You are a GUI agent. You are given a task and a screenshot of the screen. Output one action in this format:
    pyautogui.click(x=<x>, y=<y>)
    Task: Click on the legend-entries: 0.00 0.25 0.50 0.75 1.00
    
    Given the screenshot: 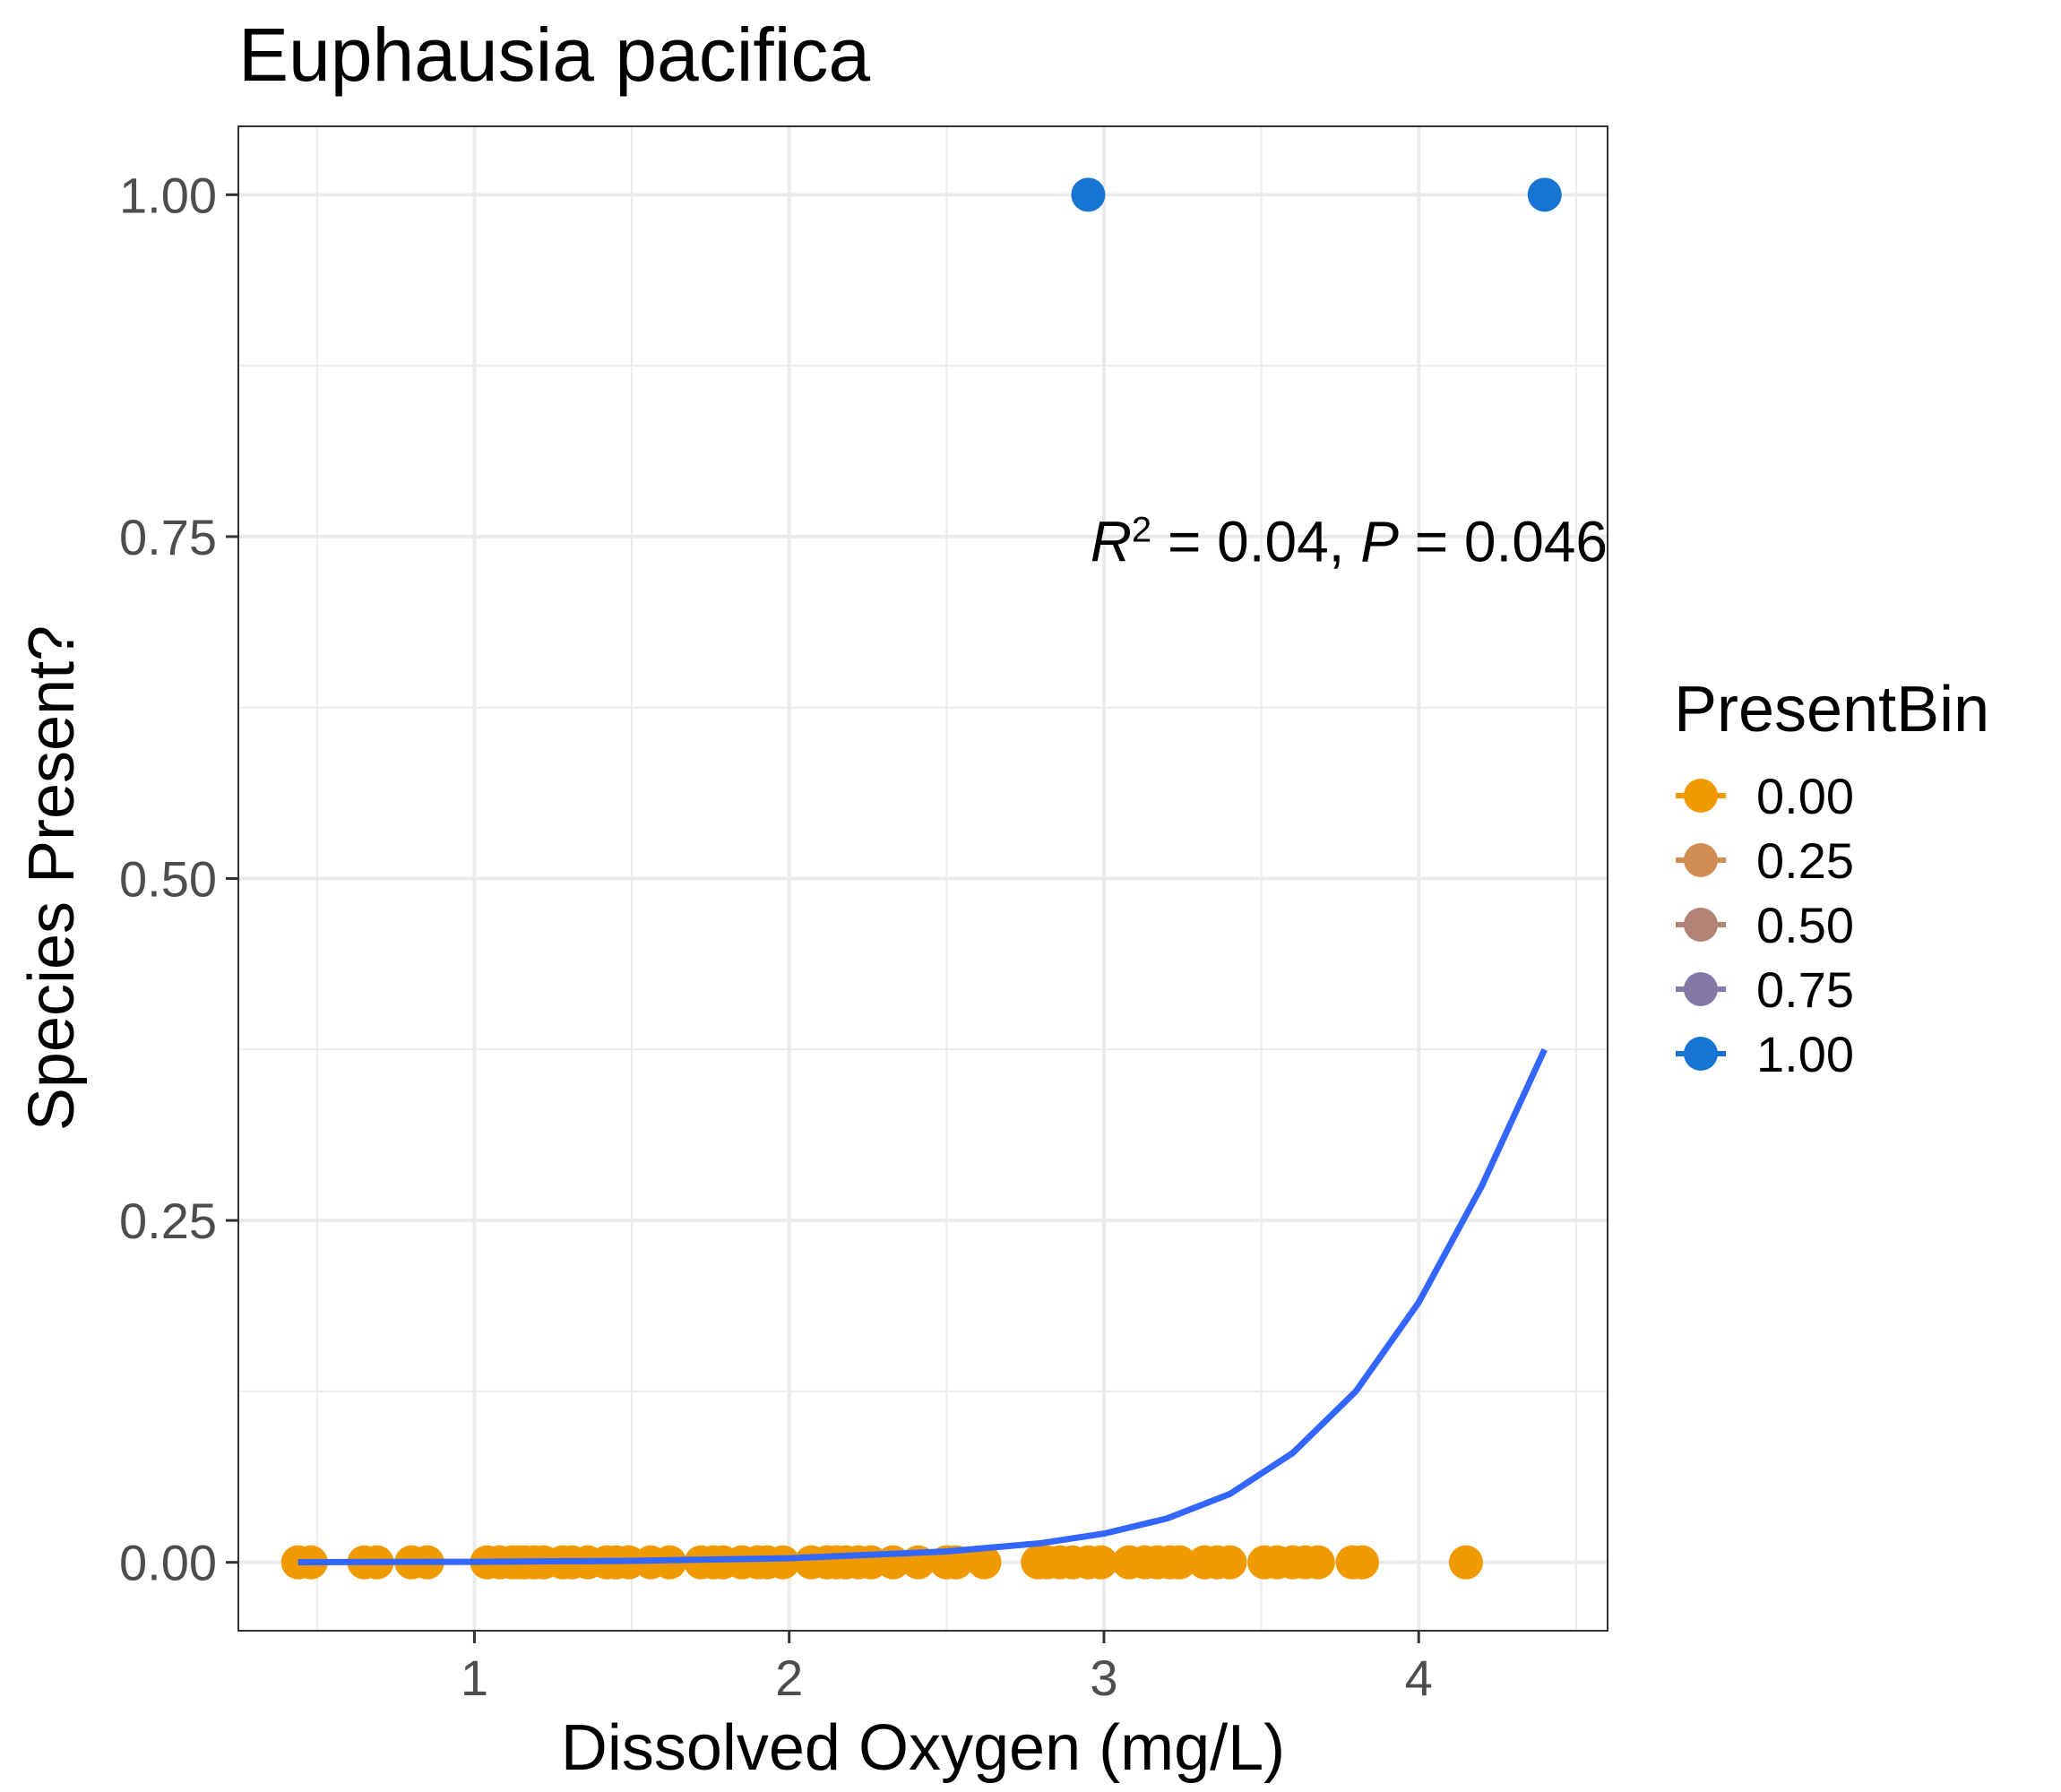 What is the action you would take?
    pyautogui.click(x=1765, y=925)
    